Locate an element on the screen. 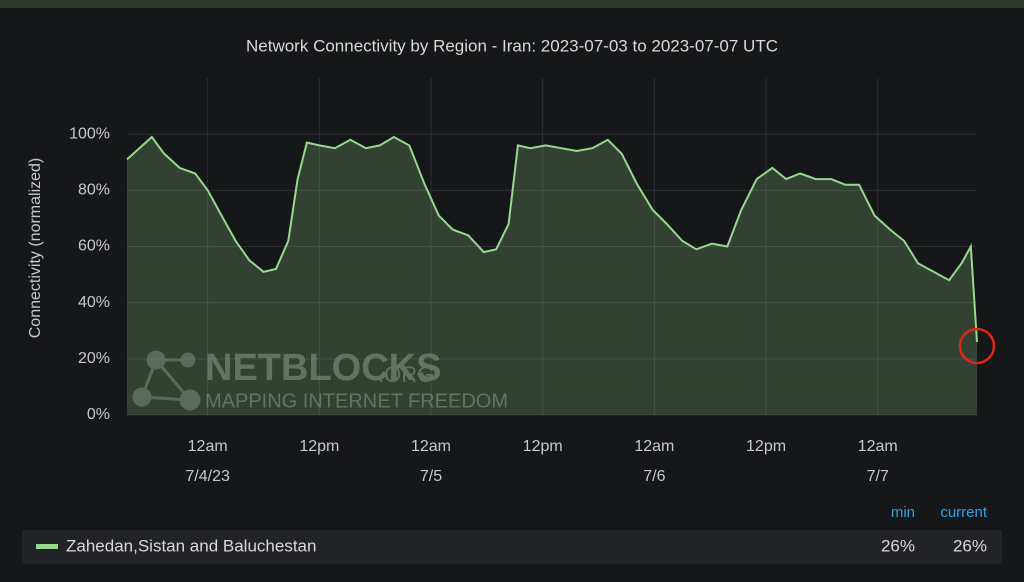 Image resolution: width=1024 pixels, height=582 pixels. watermark-brand: NETBLOCKS is located at coordinates (323, 368).